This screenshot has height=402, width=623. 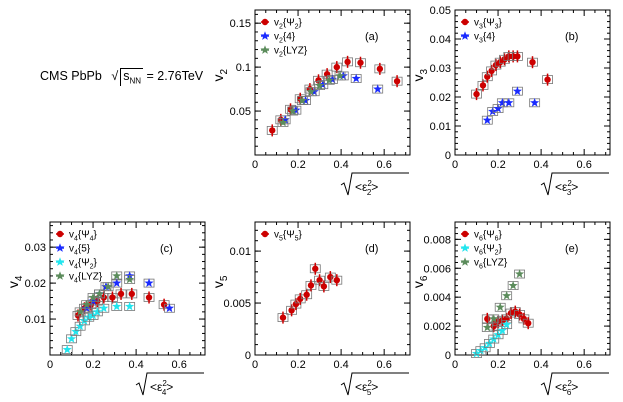 I want to click on series-green, so click(x=105, y=294).